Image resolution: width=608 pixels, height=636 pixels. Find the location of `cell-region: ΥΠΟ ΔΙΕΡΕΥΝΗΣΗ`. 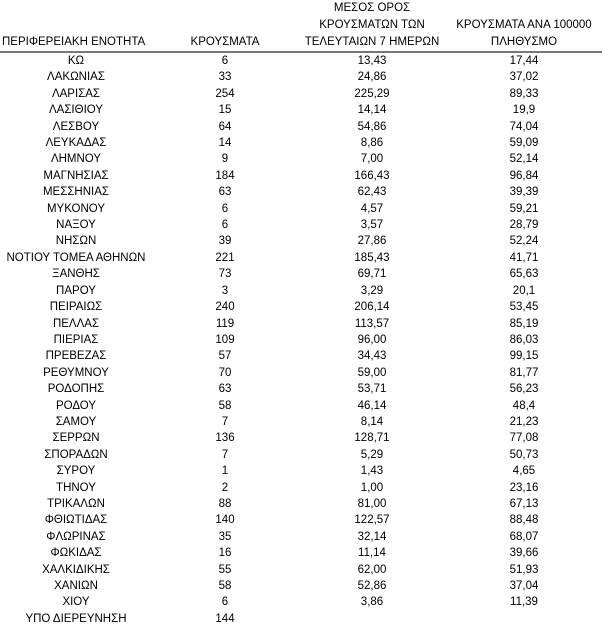

cell-region: ΥΠΟ ΔΙΕΡΕΥΝΗΣΗ is located at coordinates (76, 618).